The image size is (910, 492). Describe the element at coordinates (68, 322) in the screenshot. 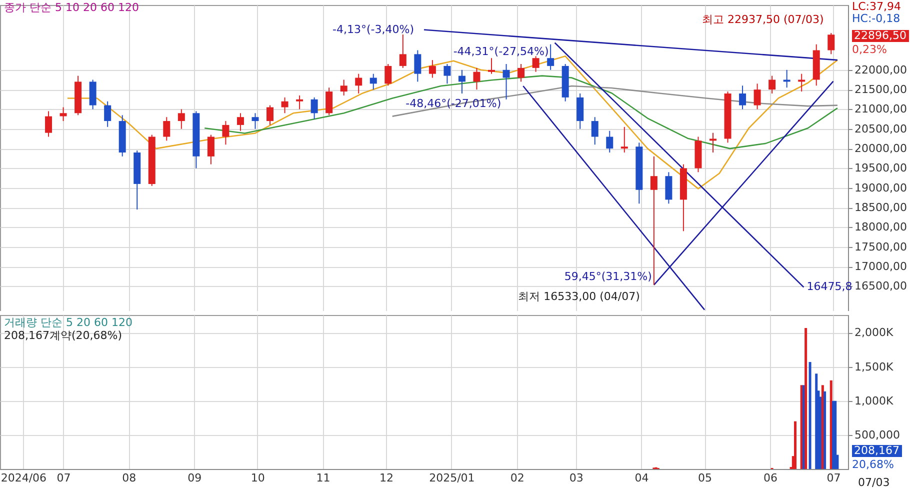

I see `annotation: 거래량 단순 5 20 60 120` at that location.